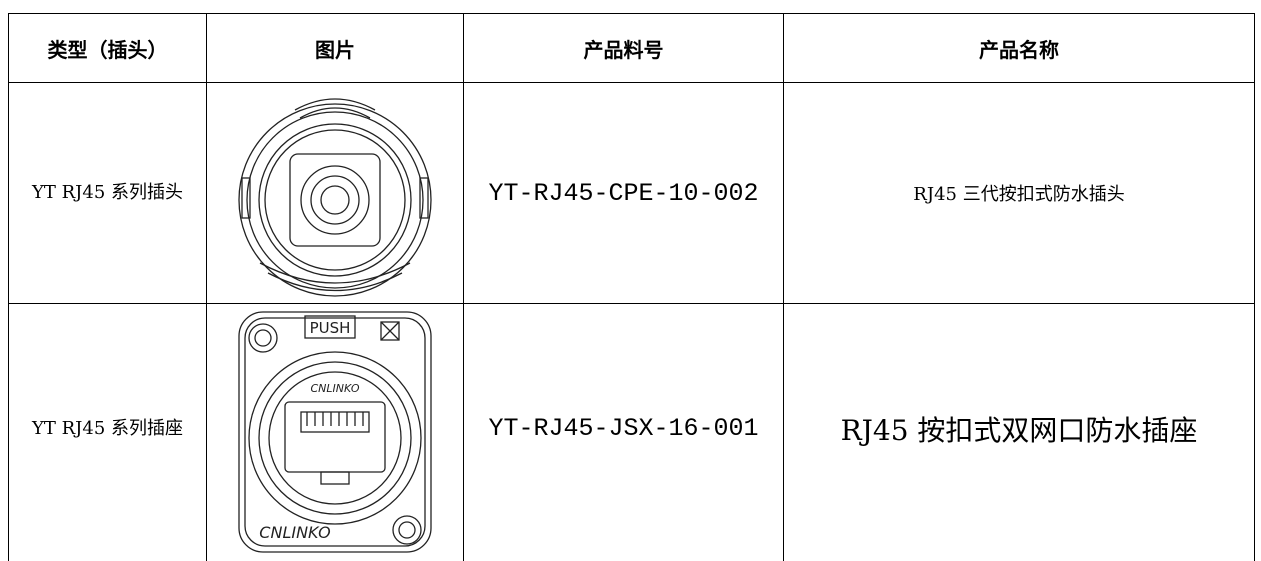 The image size is (1261, 561). I want to click on image-cell, so click(335, 193).